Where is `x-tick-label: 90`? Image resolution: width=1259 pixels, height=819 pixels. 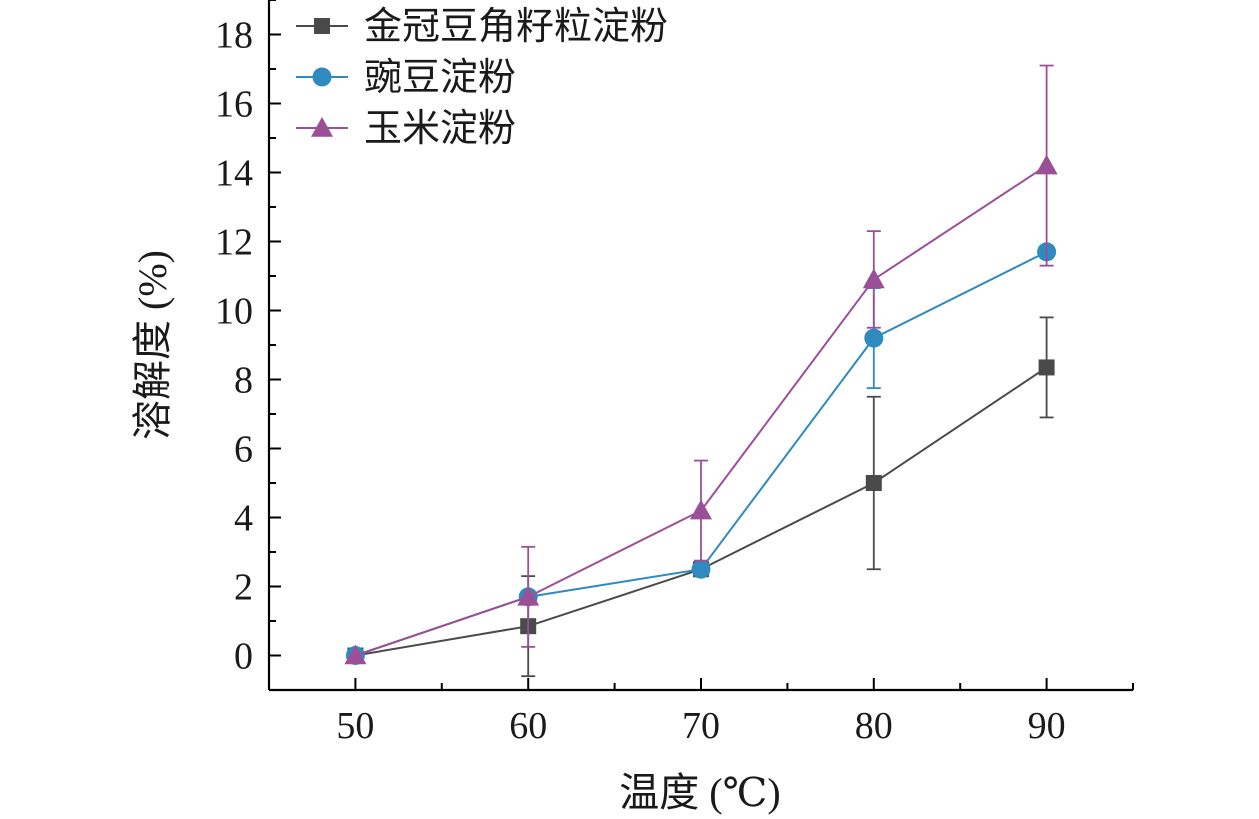
x-tick-label: 90 is located at coordinates (1047, 726).